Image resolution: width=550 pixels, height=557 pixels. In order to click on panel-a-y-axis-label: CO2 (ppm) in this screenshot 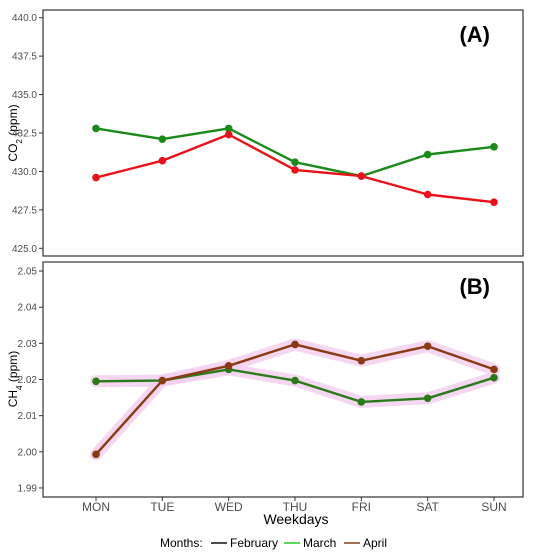, I will do `click(15, 132)`.